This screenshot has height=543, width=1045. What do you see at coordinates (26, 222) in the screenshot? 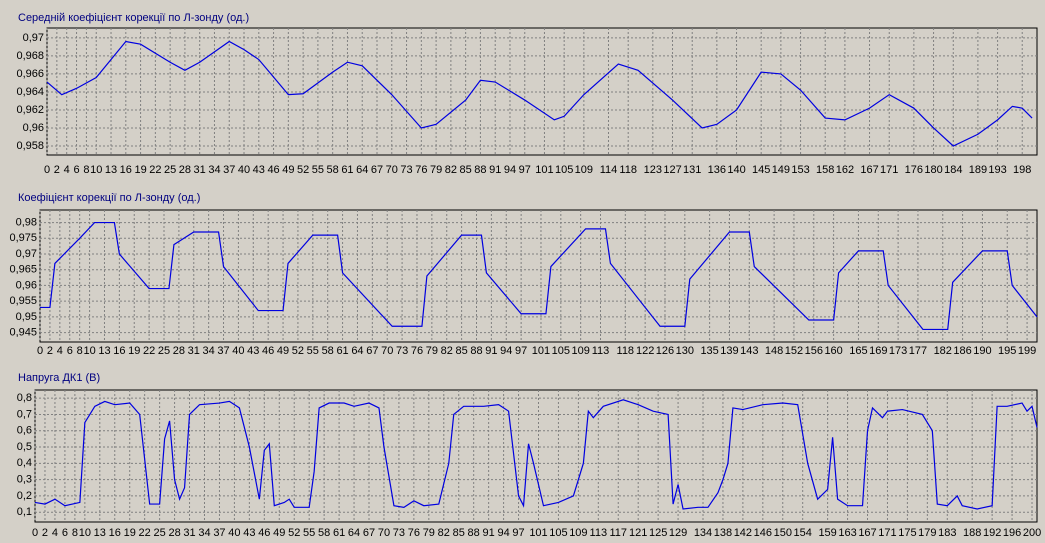
I see `y-tick-label: 0,98` at bounding box center [26, 222].